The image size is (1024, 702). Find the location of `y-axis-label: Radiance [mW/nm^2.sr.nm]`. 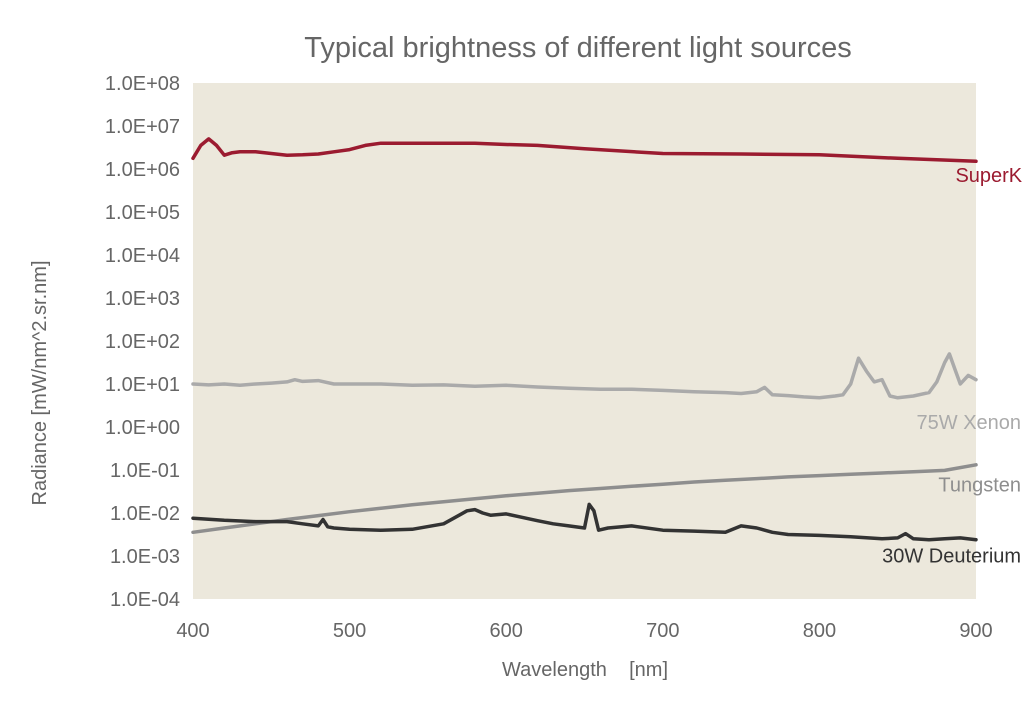

y-axis-label: Radiance [mW/nm^2.sr.nm] is located at coordinates (40, 382).